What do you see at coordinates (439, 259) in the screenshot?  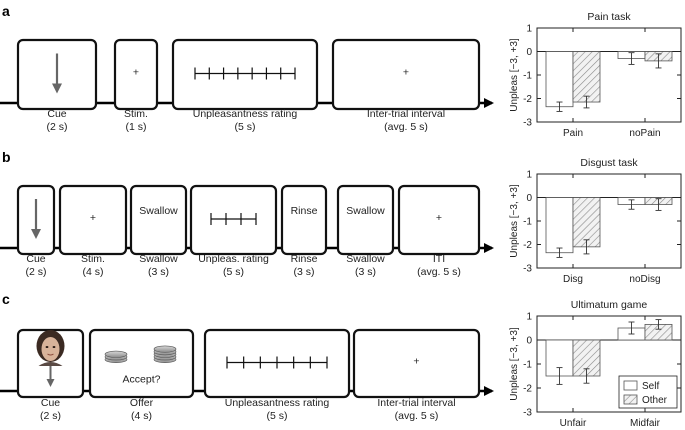 I see `screen-label: ITI` at bounding box center [439, 259].